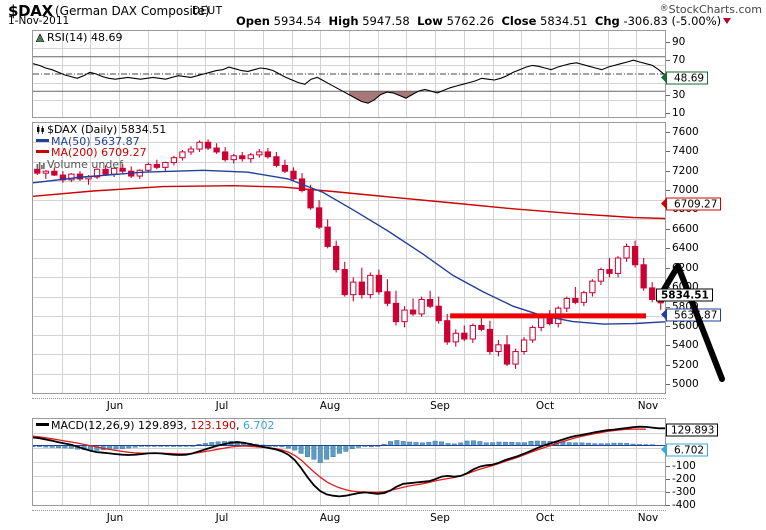 The image size is (766, 530). I want to click on price-legend-ma50-line: MA(50) 5637.87, so click(101, 141).